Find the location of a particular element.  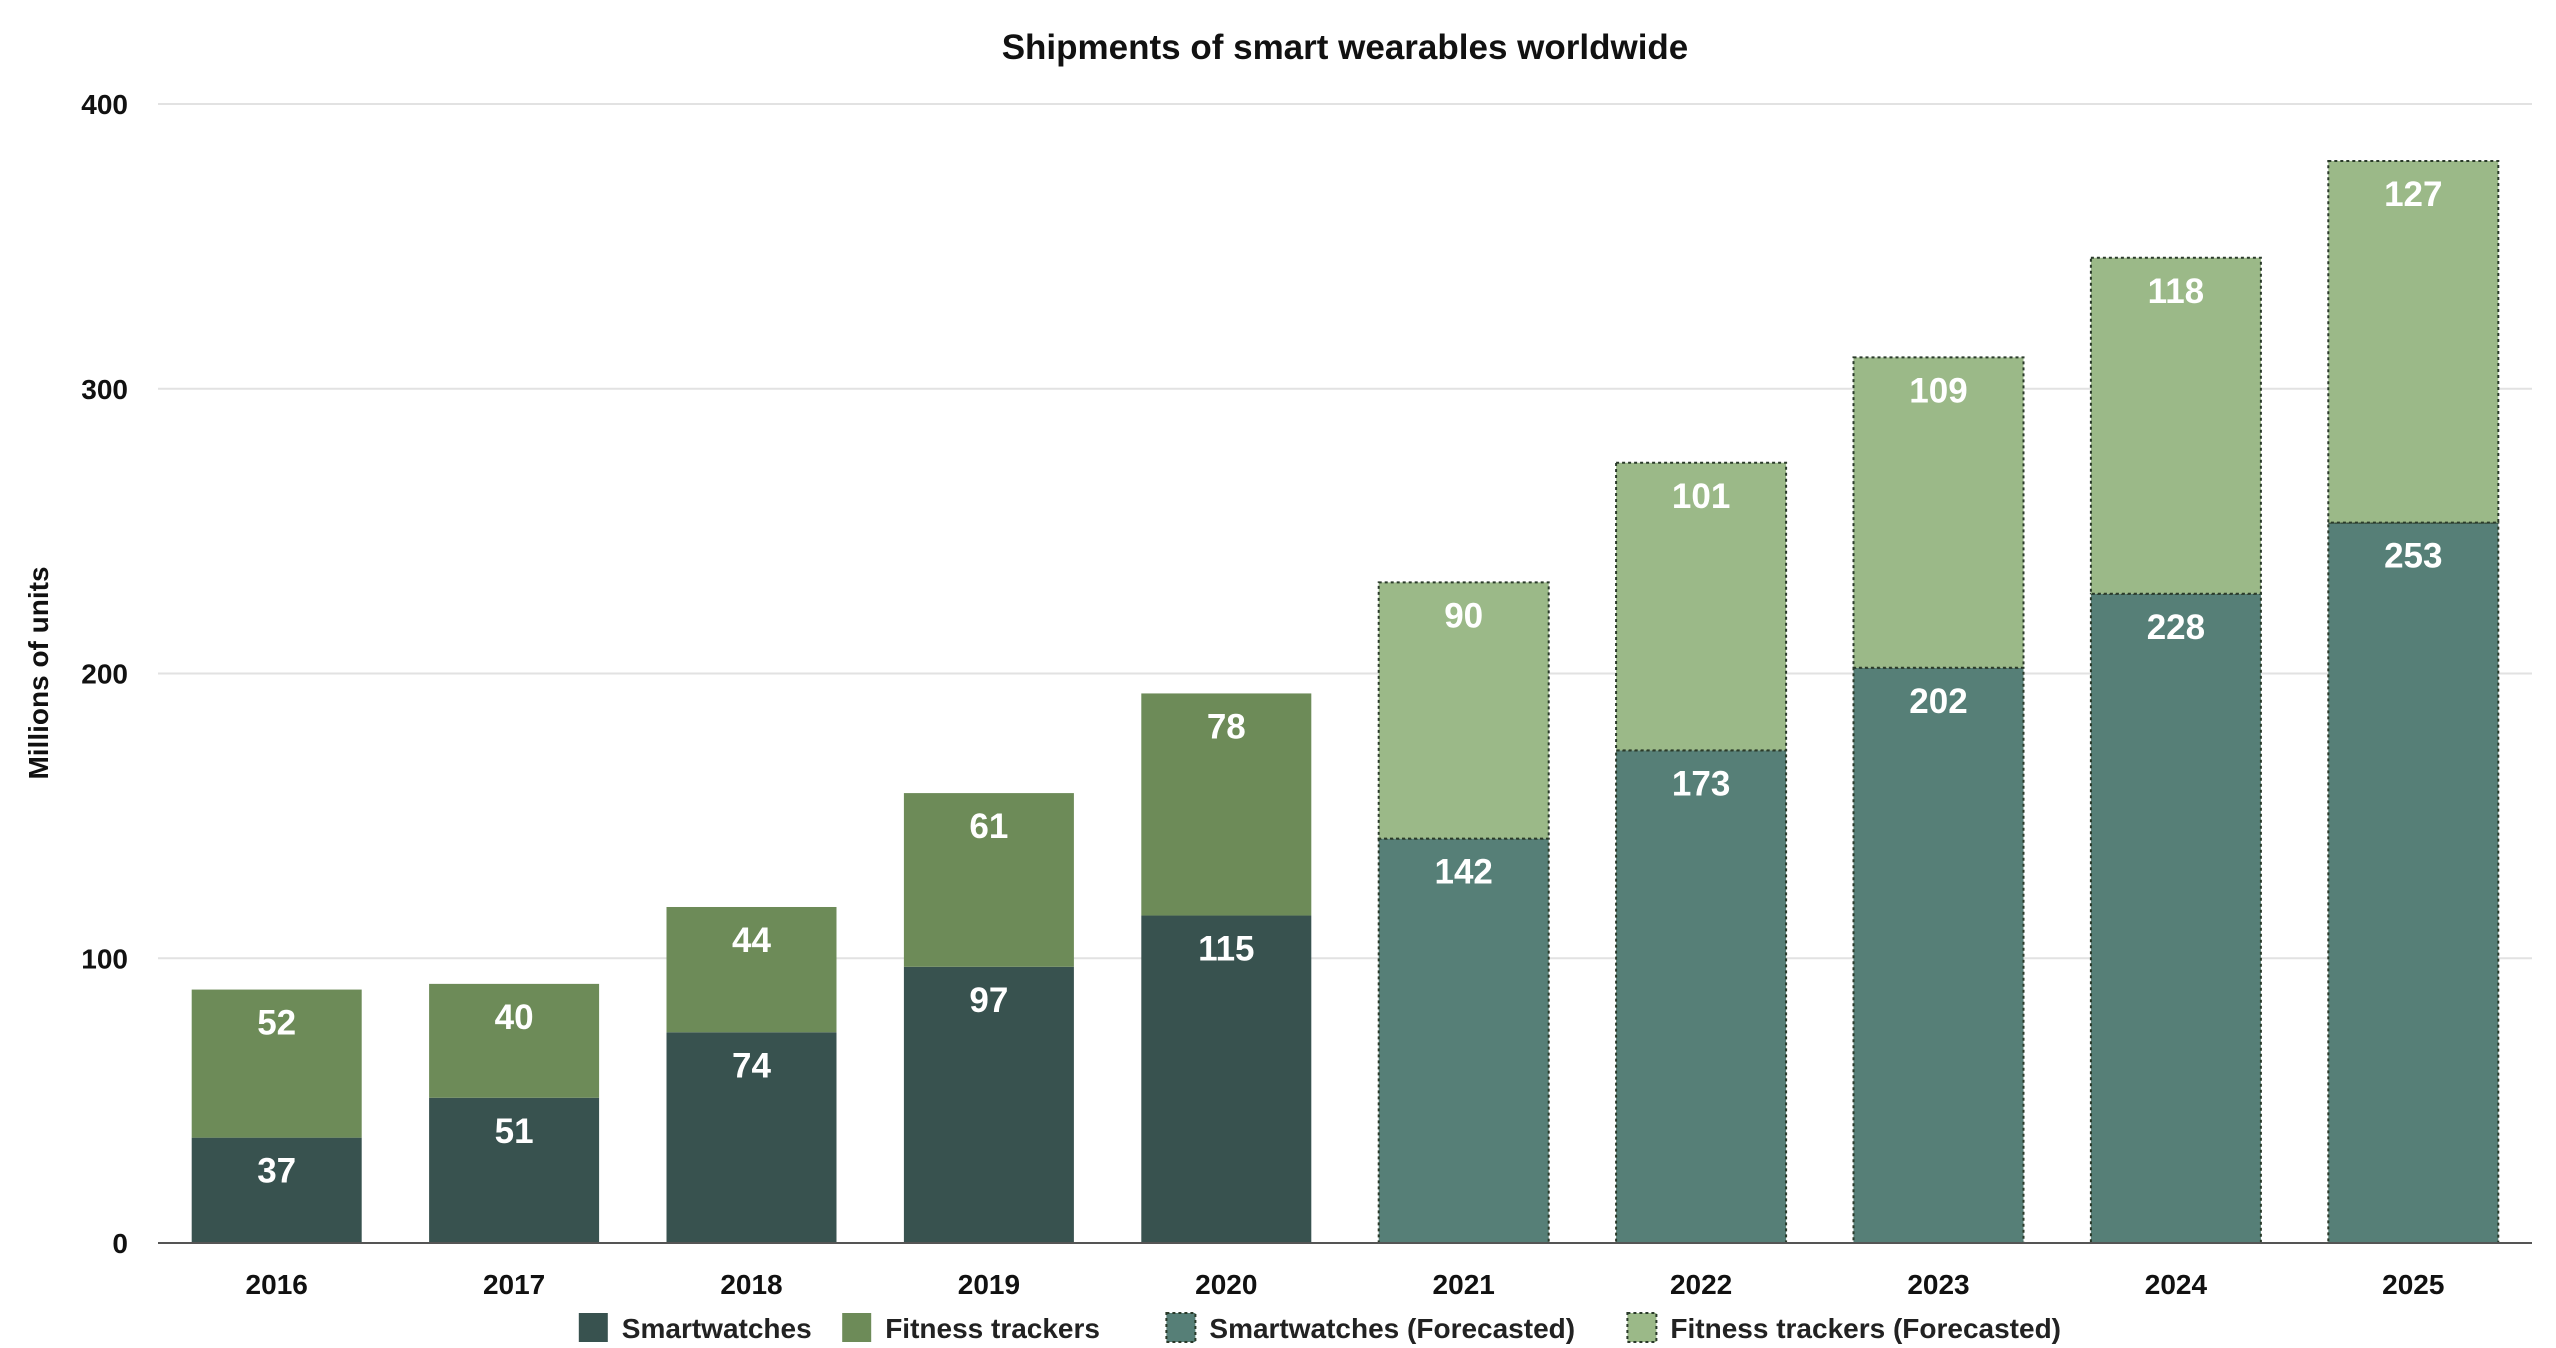

data-label: 173 is located at coordinates (1701, 783).